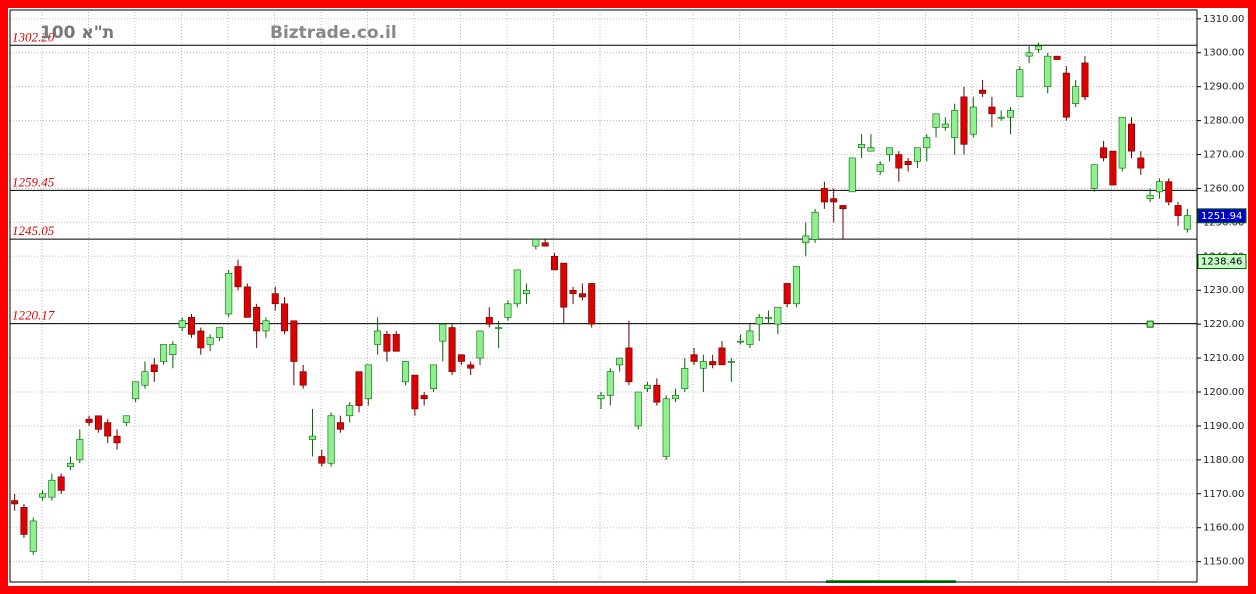 This screenshot has height=594, width=1256. What do you see at coordinates (333, 33) in the screenshot?
I see `chart-subtitle: Biztrade.co.il` at bounding box center [333, 33].